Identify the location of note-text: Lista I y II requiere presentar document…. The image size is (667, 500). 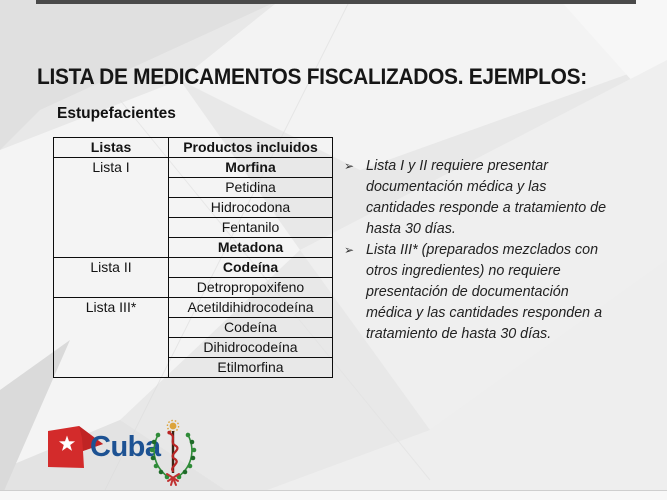
(486, 197).